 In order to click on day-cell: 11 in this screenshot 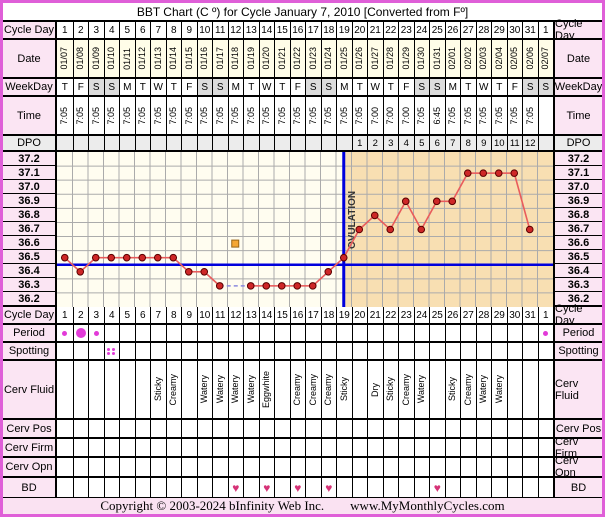, I will do `click(220, 315)`.